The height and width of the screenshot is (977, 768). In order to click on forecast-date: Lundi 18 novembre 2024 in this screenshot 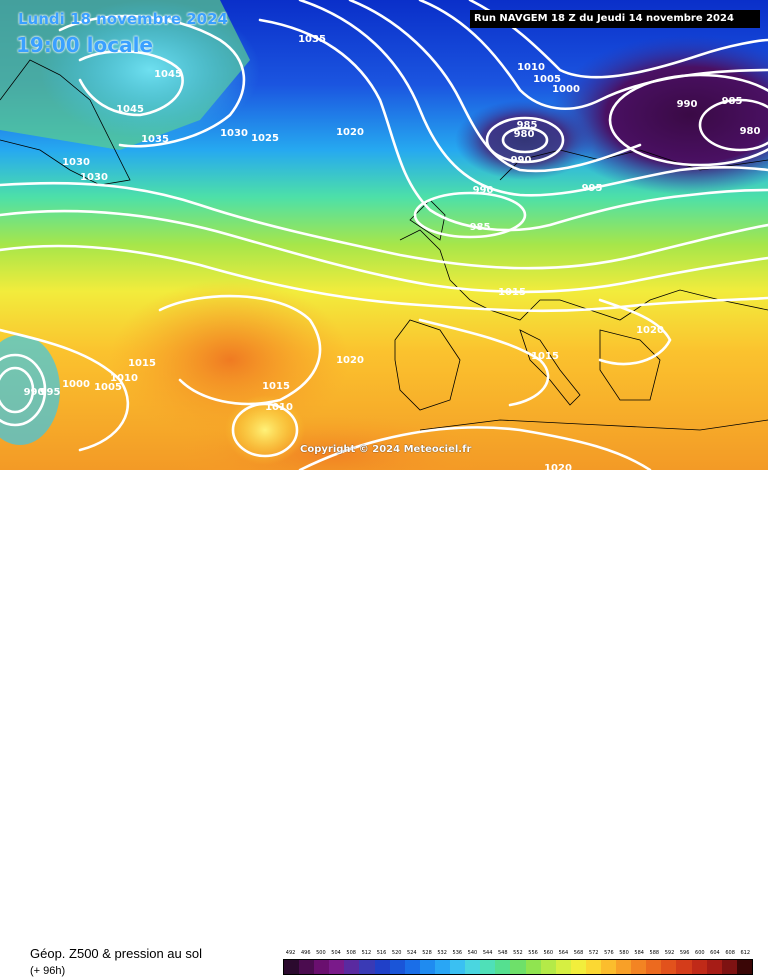, I will do `click(123, 19)`.